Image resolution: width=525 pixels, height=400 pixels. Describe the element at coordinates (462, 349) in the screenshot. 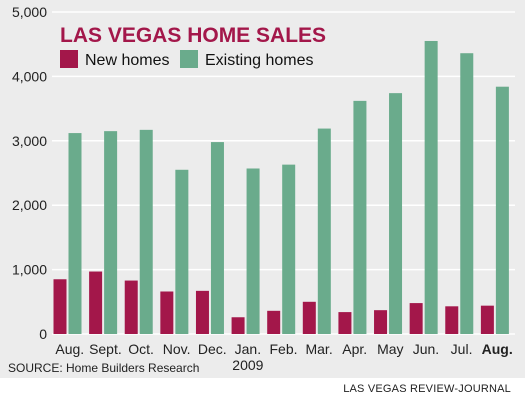

I see `x-category-label: Jul.` at that location.